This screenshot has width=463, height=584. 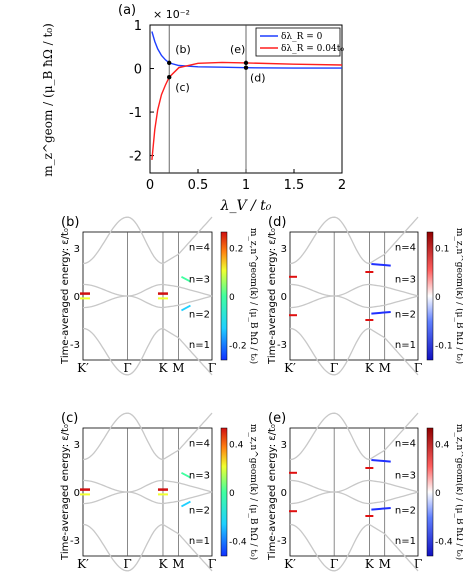 What do you see at coordinates (294, 185) in the screenshot?
I see `x-tick-label: 1.5` at bounding box center [294, 185].